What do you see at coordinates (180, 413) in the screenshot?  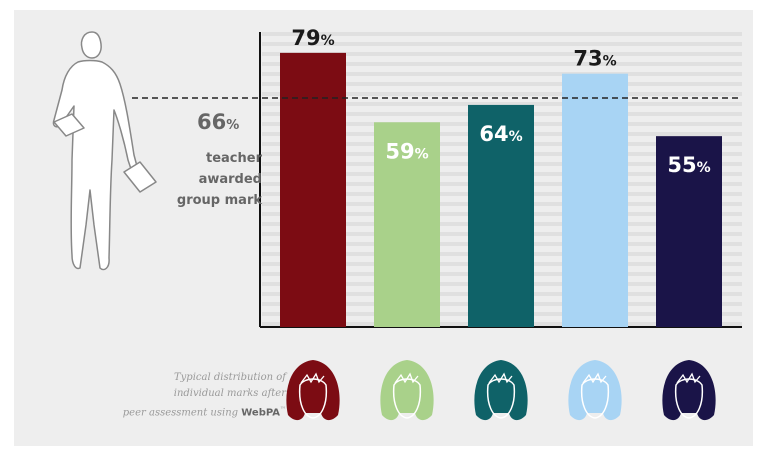 I see `caption-line-3-text: peer assessment using` at bounding box center [180, 413].